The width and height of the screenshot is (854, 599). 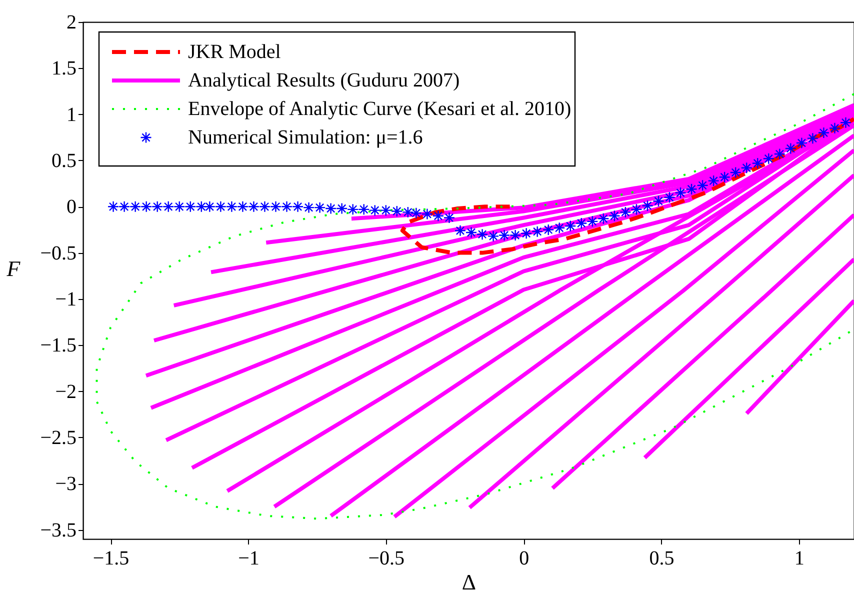 I want to click on legend-label: Numerical Simulation: μ=1.6, so click(x=305, y=137).